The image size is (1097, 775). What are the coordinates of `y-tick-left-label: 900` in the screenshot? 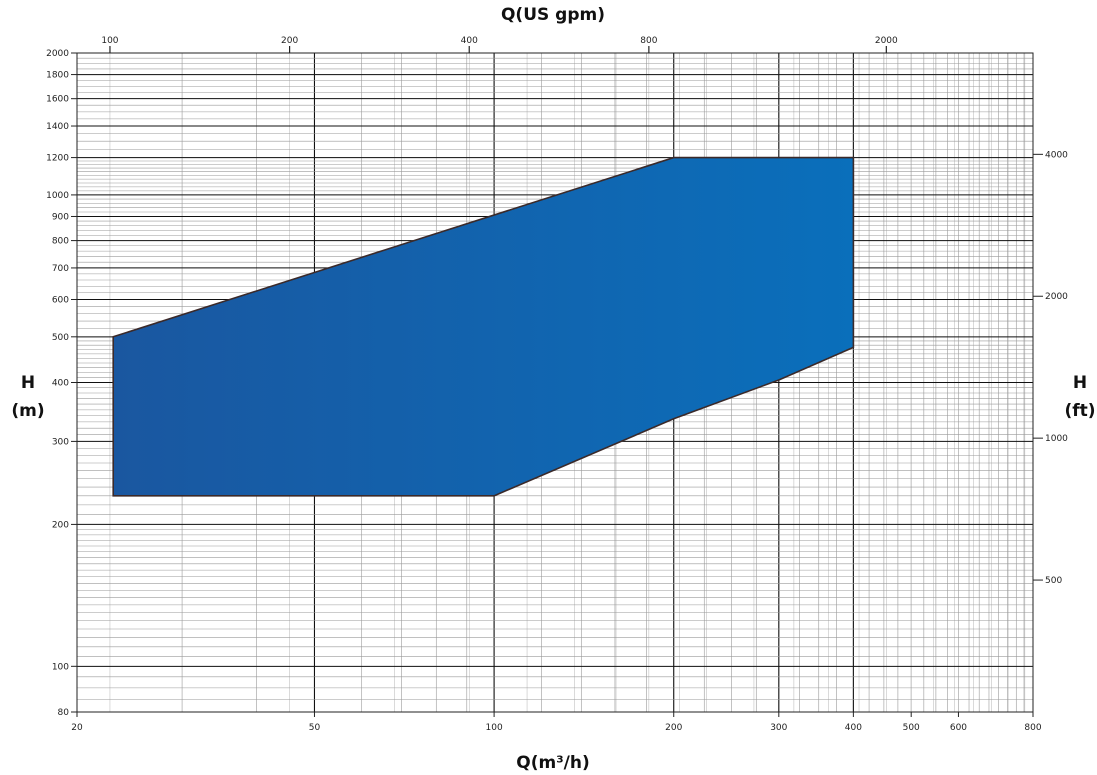 It's located at (60, 217).